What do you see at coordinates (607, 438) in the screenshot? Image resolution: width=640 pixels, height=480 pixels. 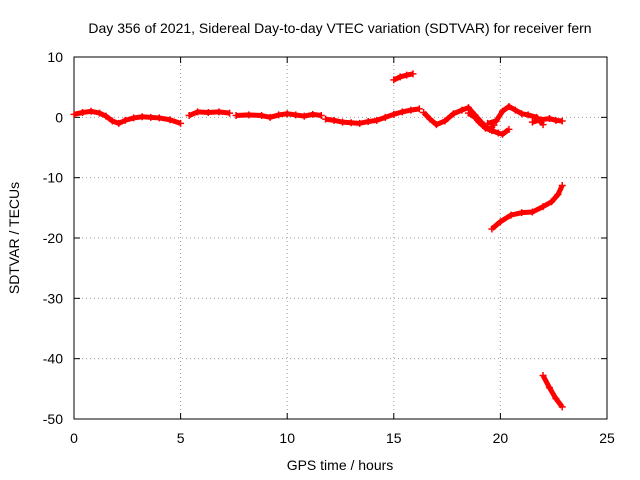 I see `x-tick-label: 25` at bounding box center [607, 438].